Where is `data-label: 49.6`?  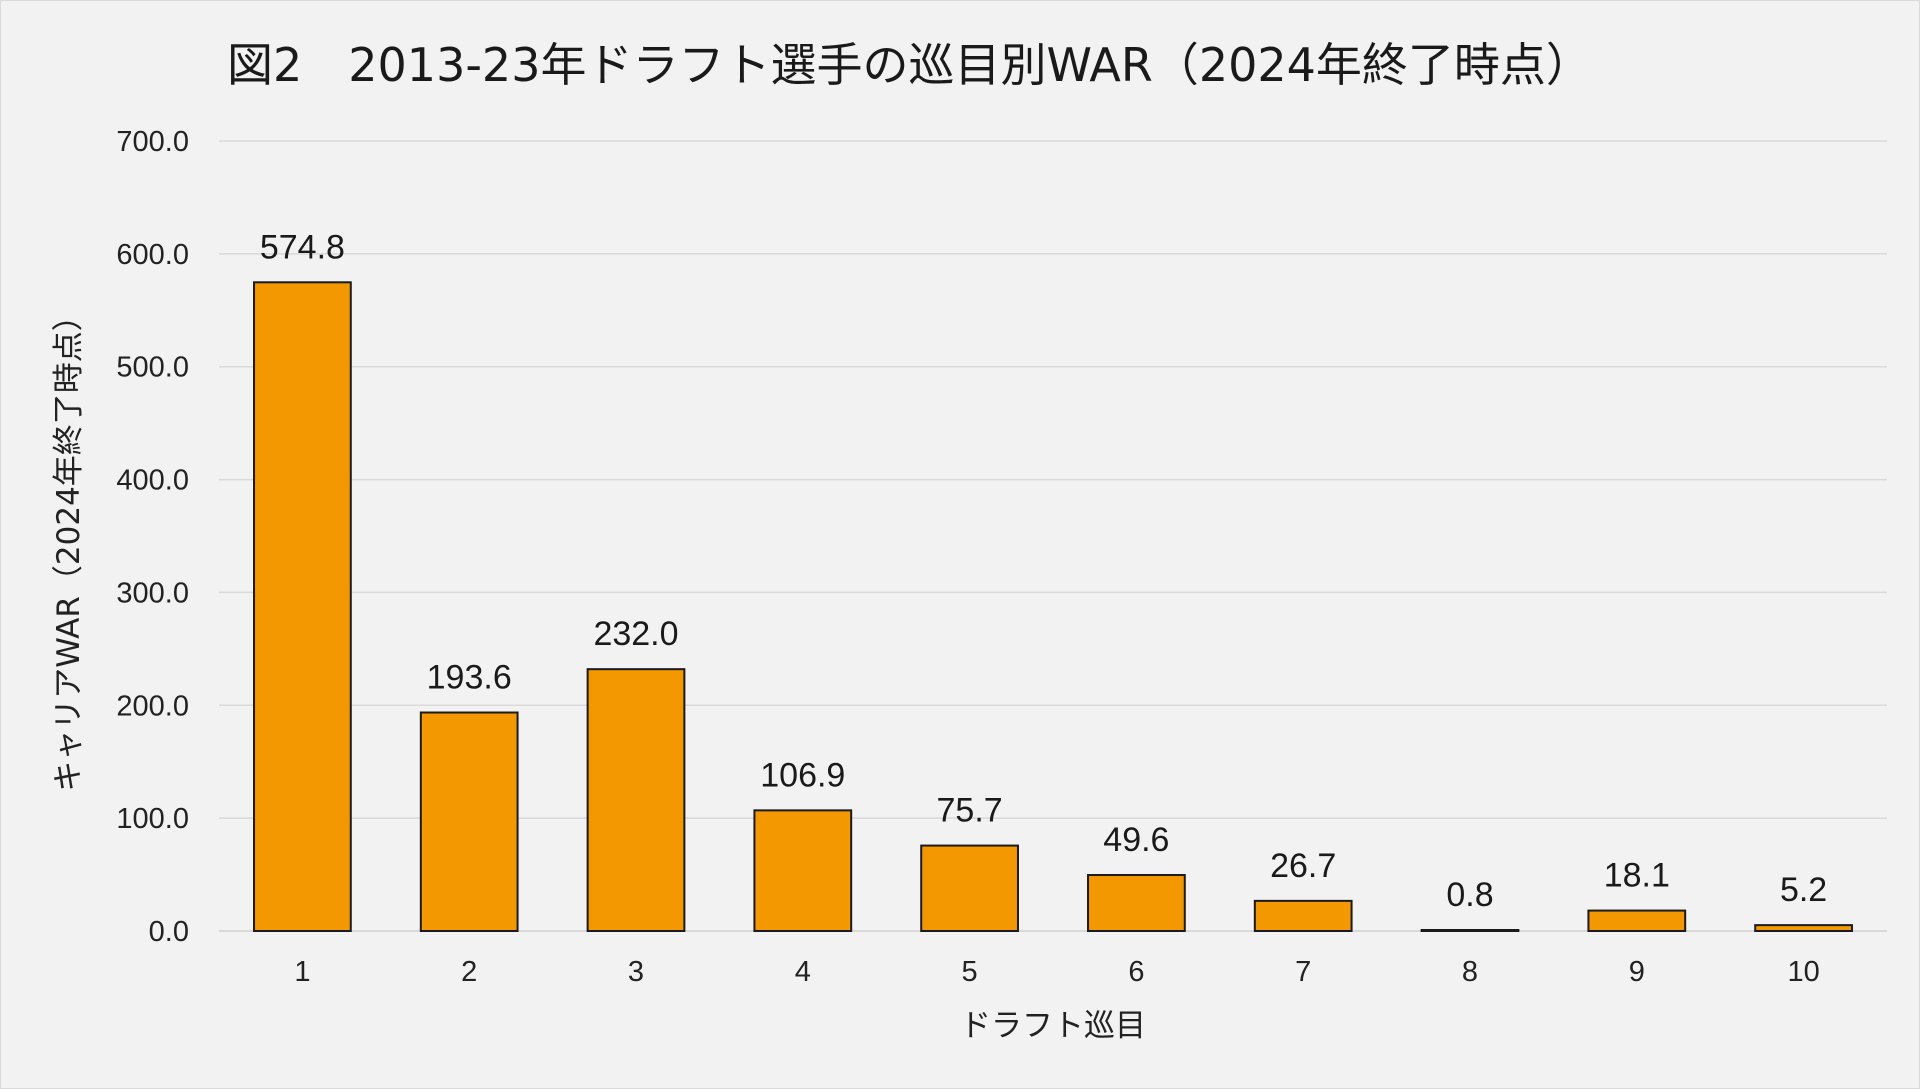 data-label: 49.6 is located at coordinates (1136, 840).